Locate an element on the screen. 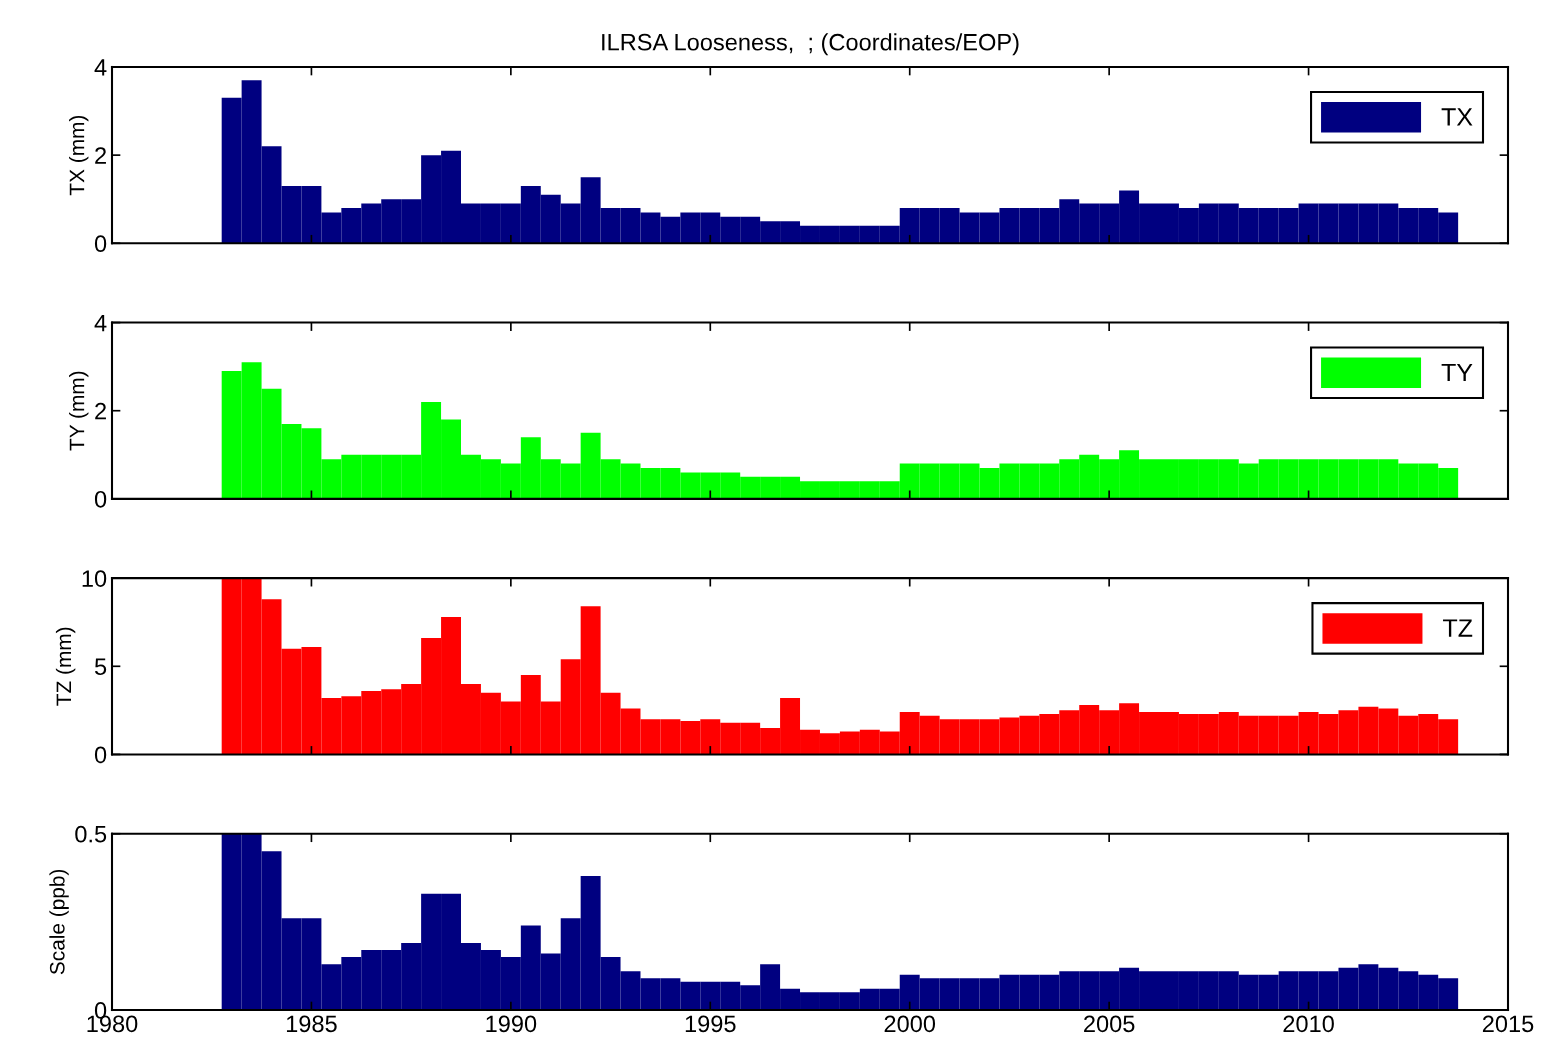 The image size is (1556, 1052). x-tick-label: 2010 is located at coordinates (1308, 1024).